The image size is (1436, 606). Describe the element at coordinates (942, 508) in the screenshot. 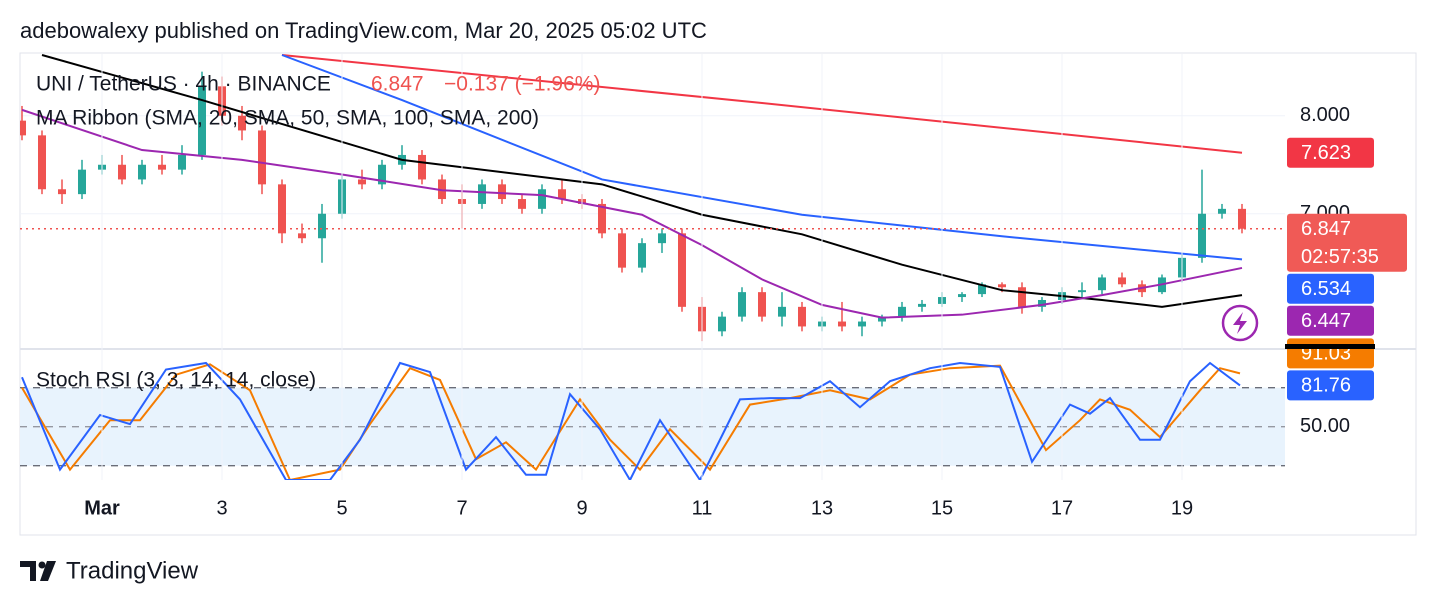

I see `x-tick-label: 15` at that location.